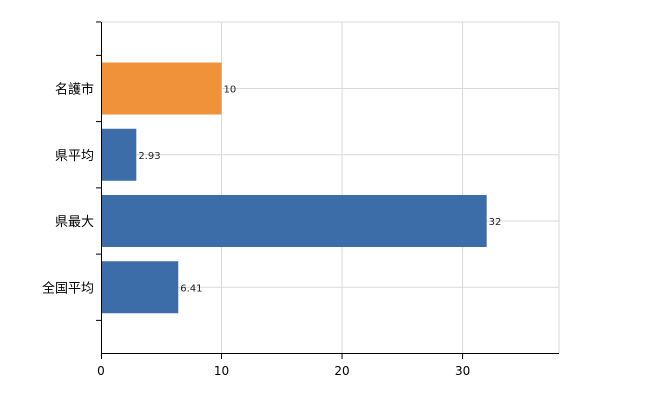 This screenshot has width=650, height=400. What do you see at coordinates (101, 371) in the screenshot?
I see `x-tick-label: 0` at bounding box center [101, 371].